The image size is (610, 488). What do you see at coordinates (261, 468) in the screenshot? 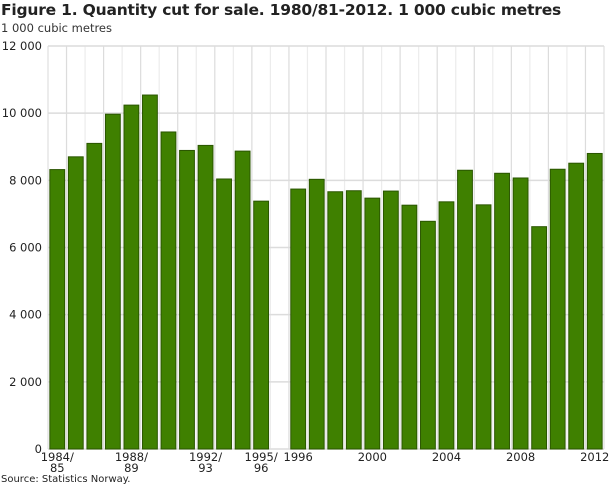
I see `x-tick-label: 96` at bounding box center [261, 468].